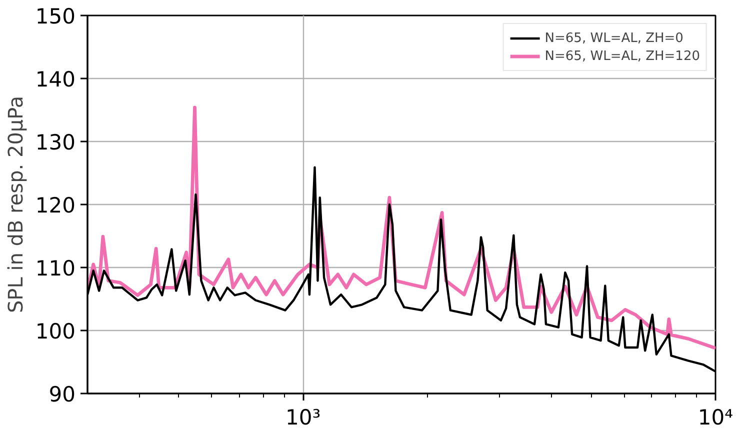  What do you see at coordinates (716, 418) in the screenshot?
I see `x-tick-label: 10⁴` at bounding box center [716, 418].